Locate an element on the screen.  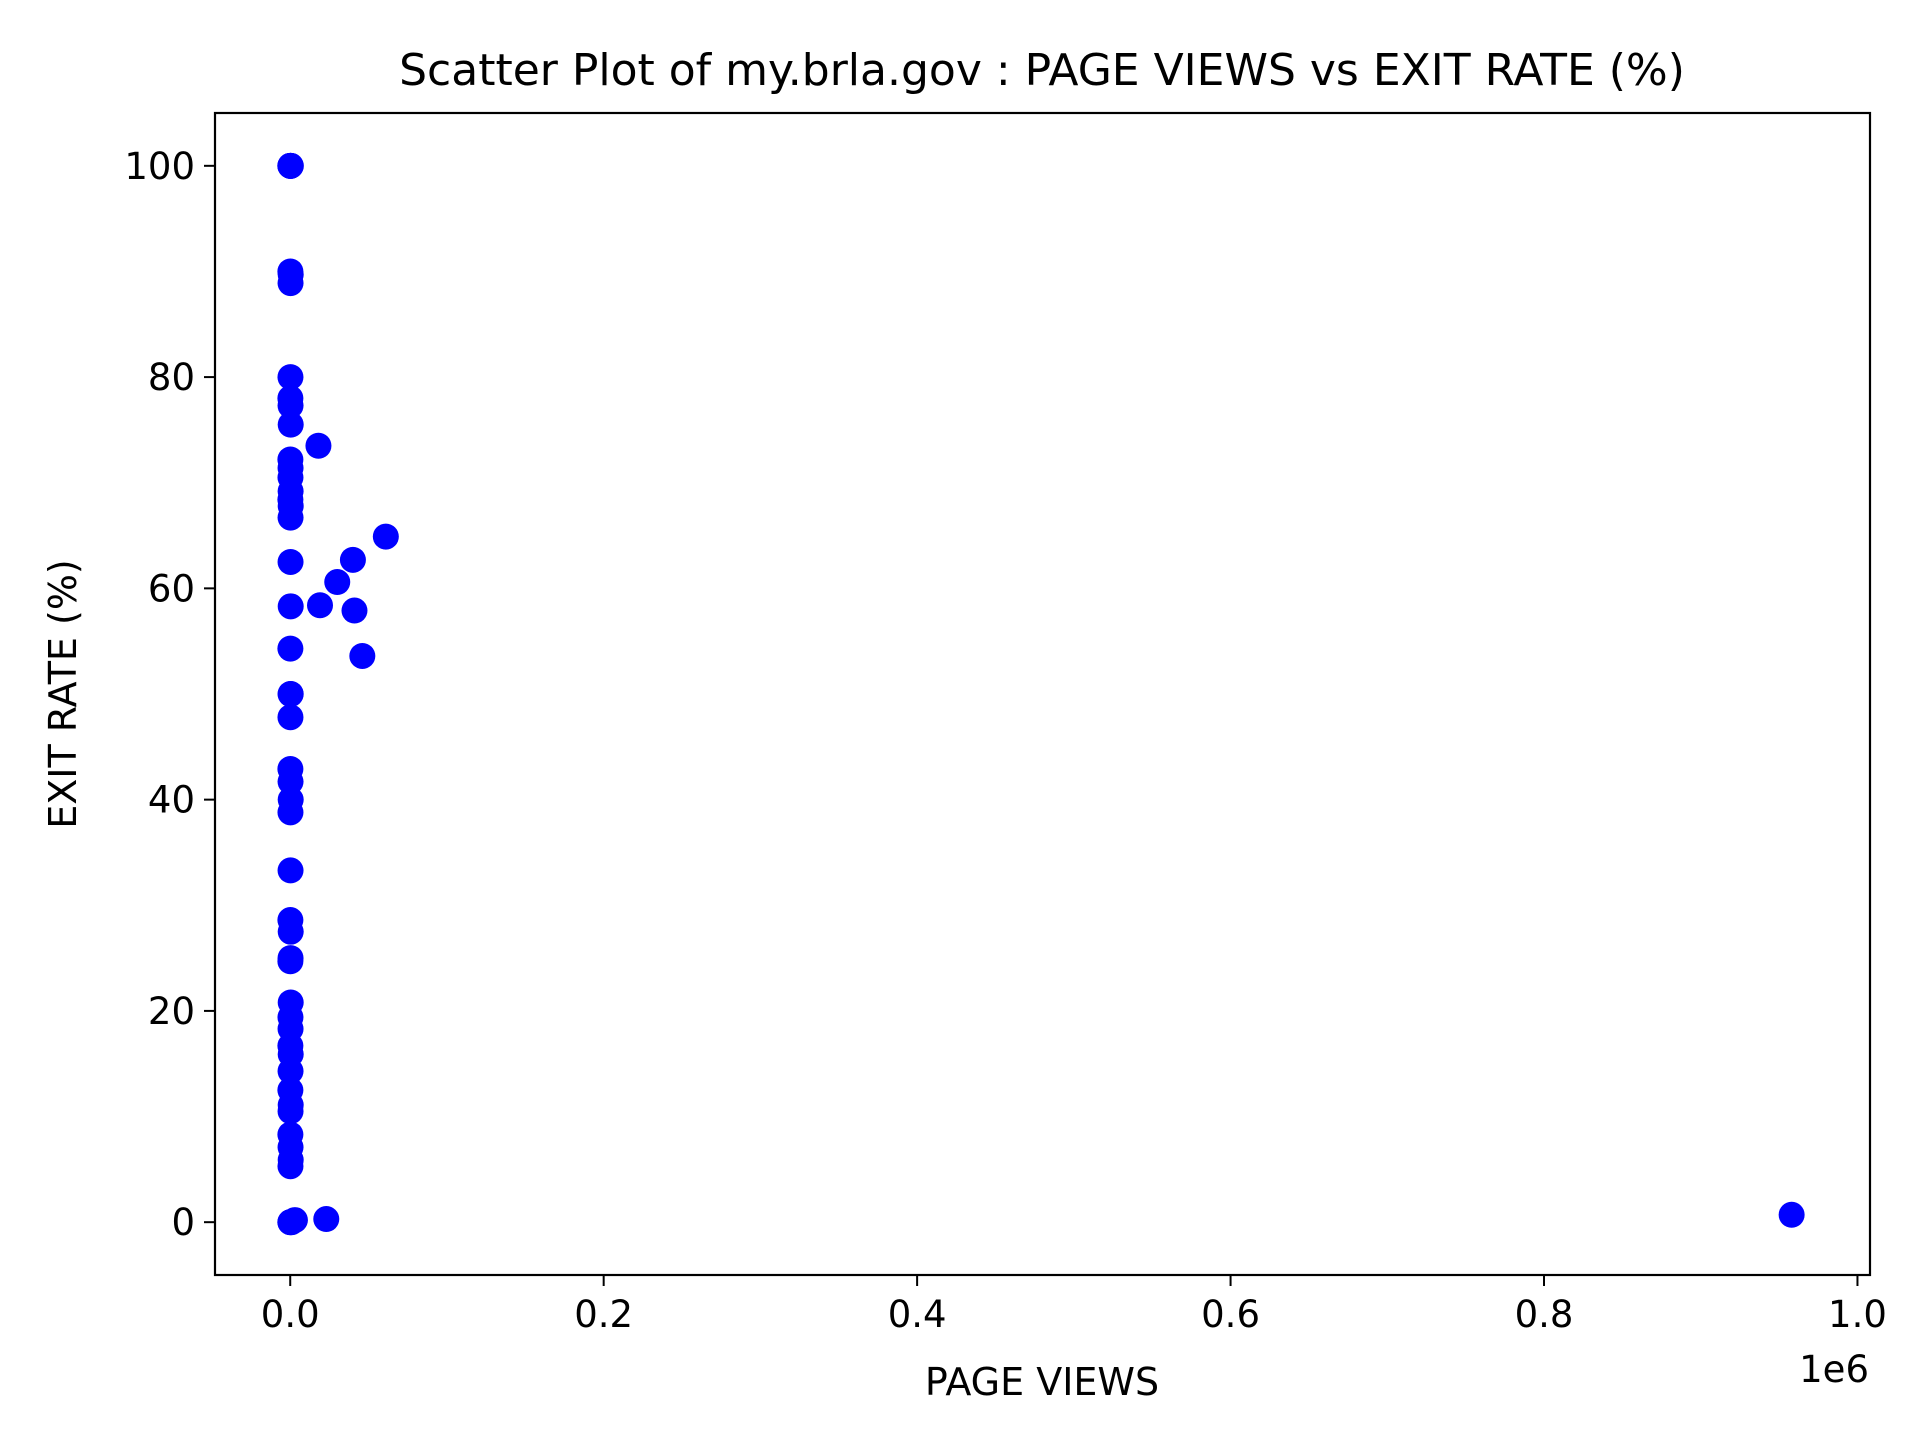
x-axis-label: PAGE VIEWS is located at coordinates (1042, 1382).